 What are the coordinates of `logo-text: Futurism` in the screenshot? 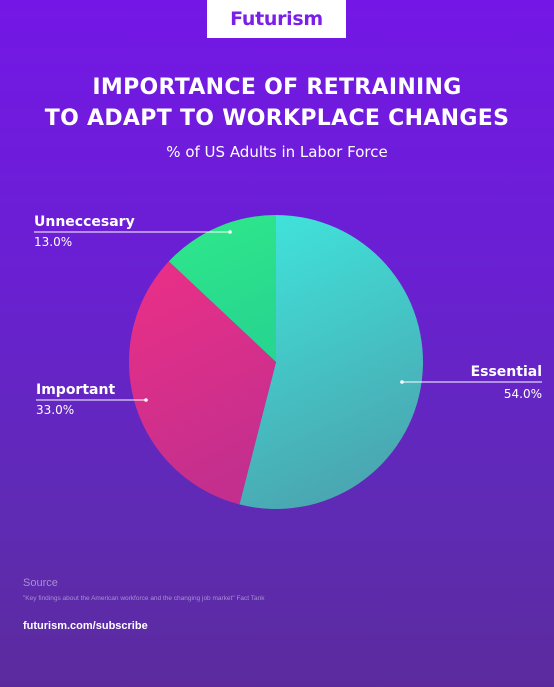 It's located at (276, 19).